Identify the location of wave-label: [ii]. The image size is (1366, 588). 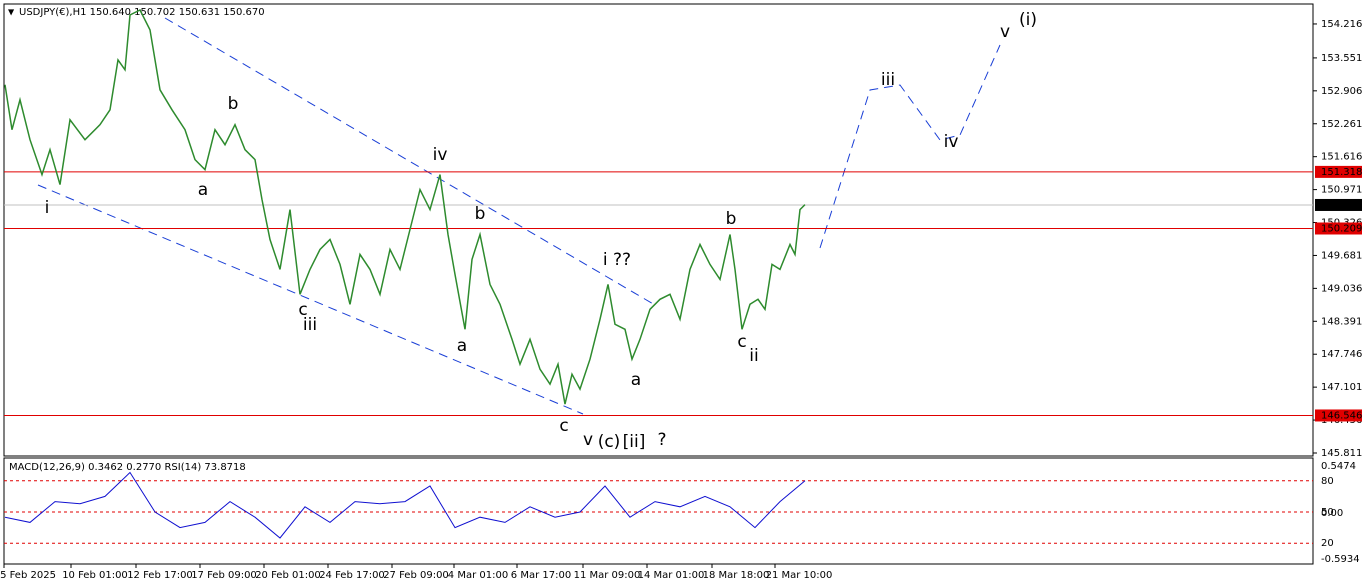
(634, 442).